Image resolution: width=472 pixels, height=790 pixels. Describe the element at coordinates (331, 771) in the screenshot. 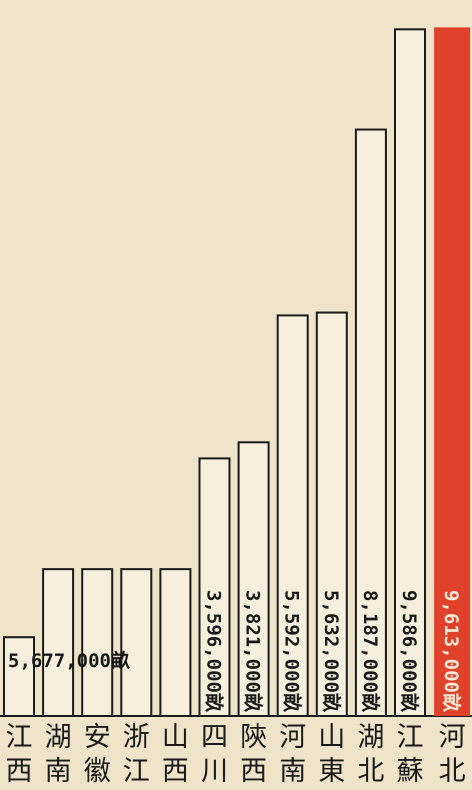

I see `category-label-山東-2: 東` at that location.